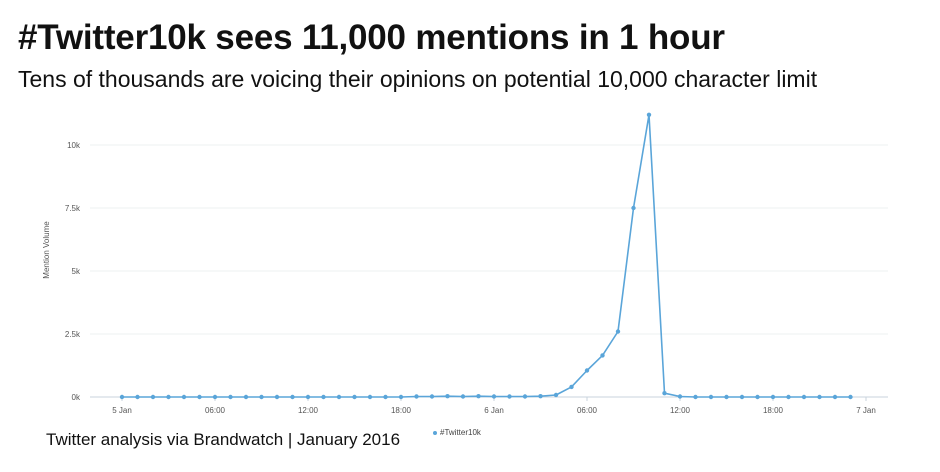 The height and width of the screenshot is (472, 940). I want to click on y-tick-label: 7.5k, so click(73, 208).